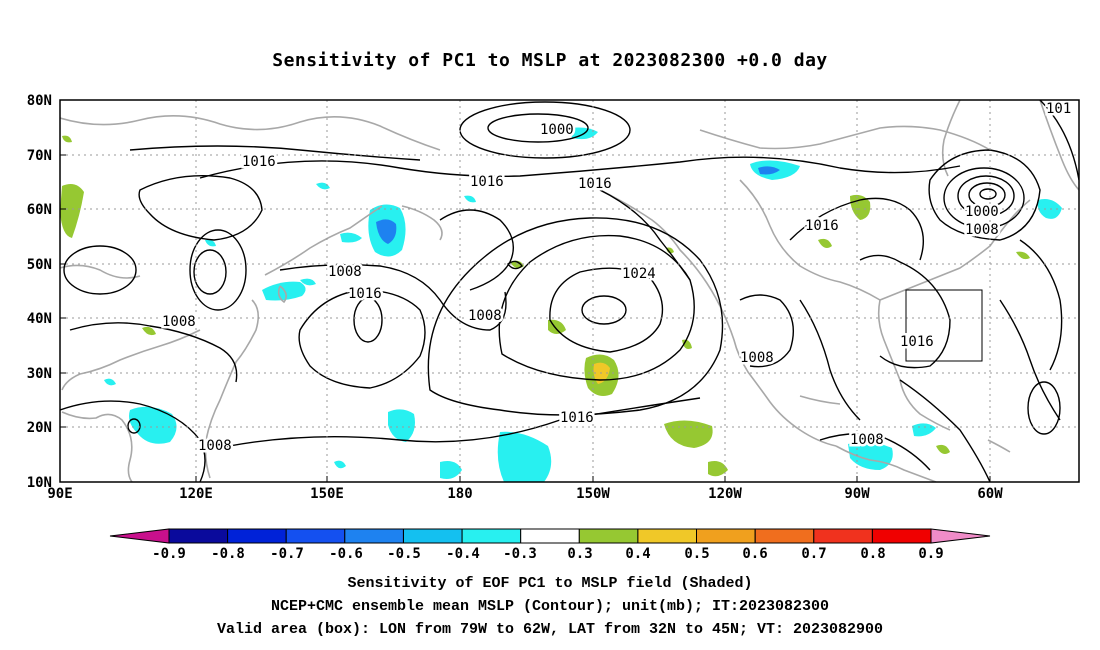  I want to click on shade-green-sc, so click(943, 449).